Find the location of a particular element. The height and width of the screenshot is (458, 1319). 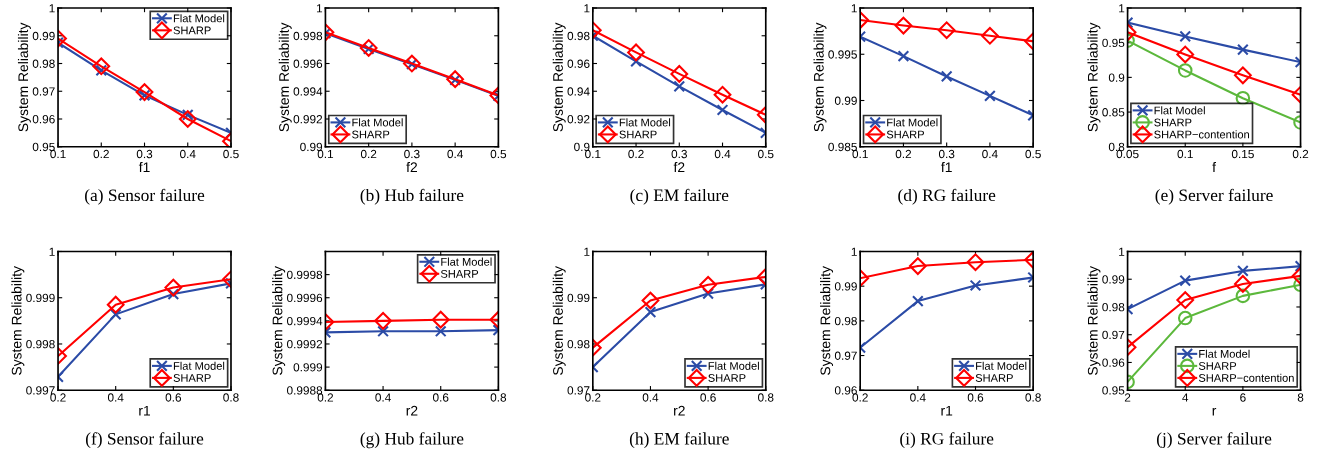

text: (e) Server failure is located at coordinates (1214, 196).